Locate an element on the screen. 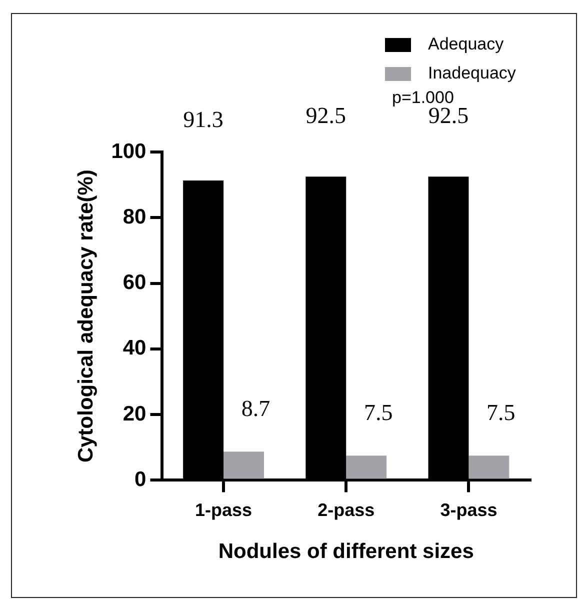 This screenshot has width=578, height=599. x-axis-title: Nodules of different sizes is located at coordinates (346, 552).